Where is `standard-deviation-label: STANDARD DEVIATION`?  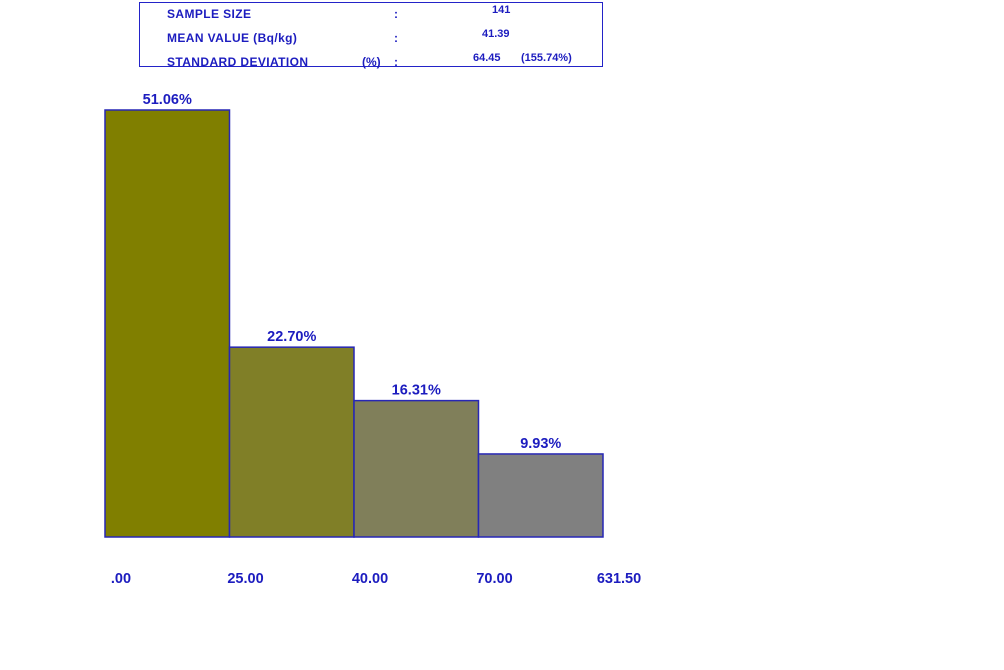
standard-deviation-label: STANDARD DEVIATION is located at coordinates (238, 62).